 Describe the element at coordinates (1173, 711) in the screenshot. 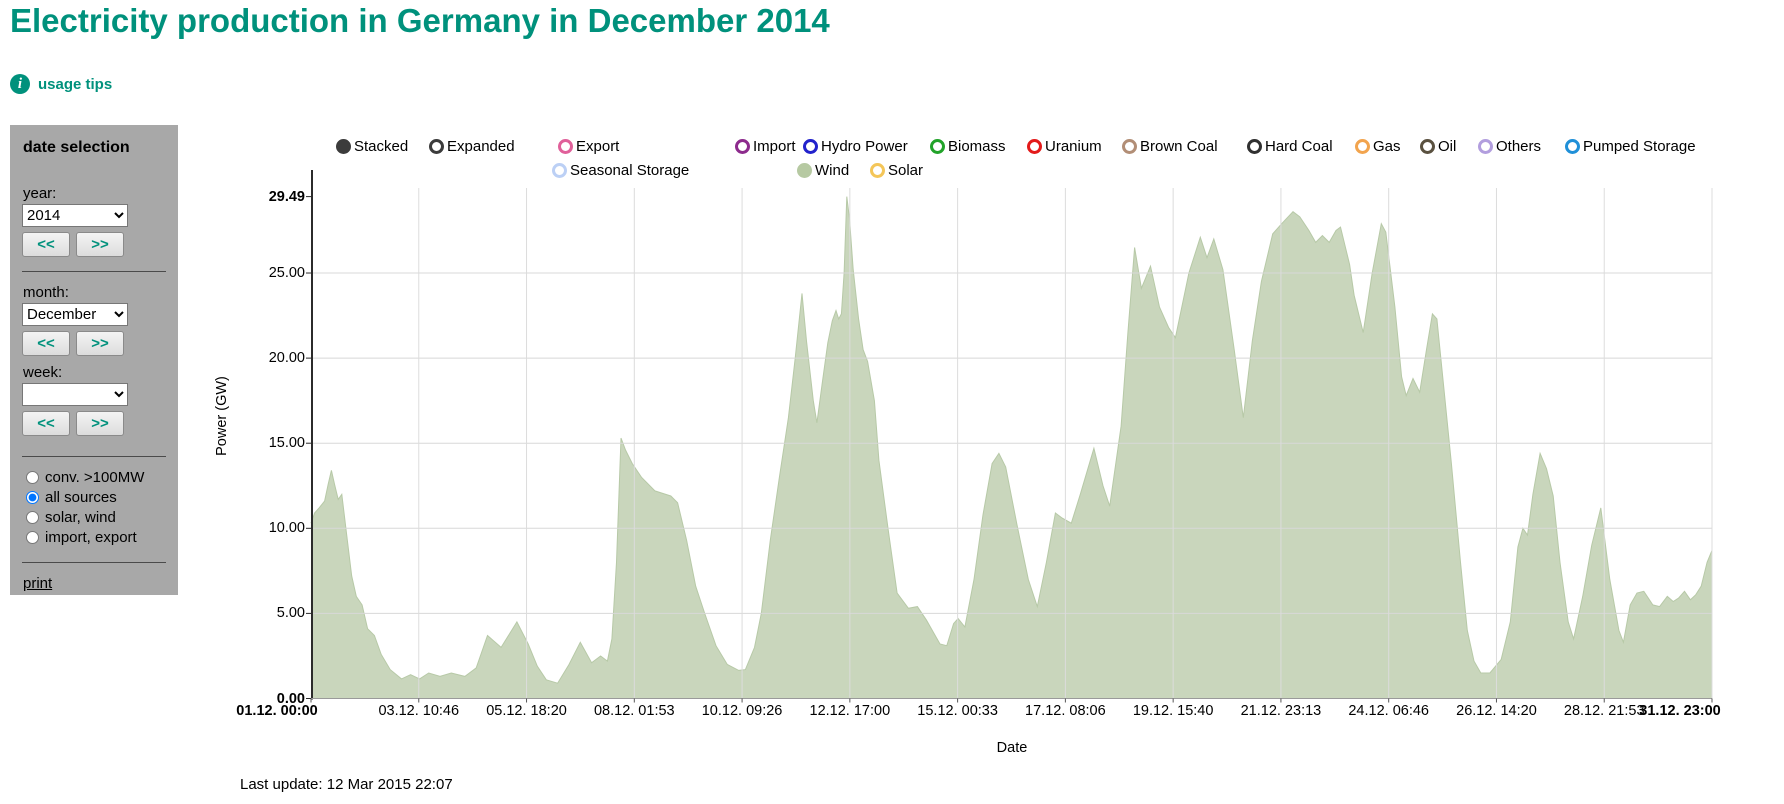

I see `x-tick-label: 19.12. 15:40` at that location.